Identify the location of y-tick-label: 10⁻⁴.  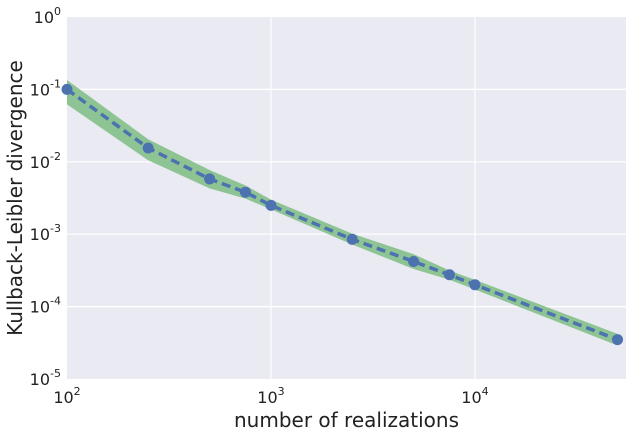
(45, 306).